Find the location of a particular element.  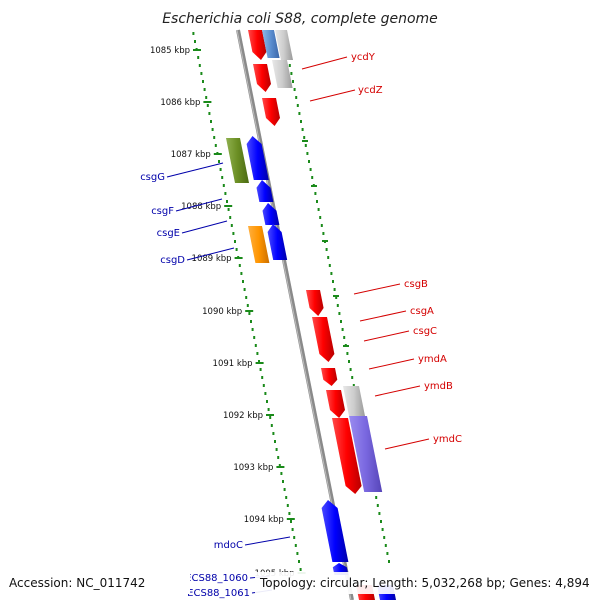

gene-label-ymdB: ymdB is located at coordinates (438, 386).